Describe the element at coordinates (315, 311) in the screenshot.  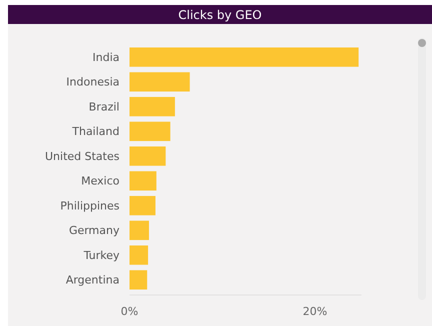
I see `x-tick-label: 20%` at that location.